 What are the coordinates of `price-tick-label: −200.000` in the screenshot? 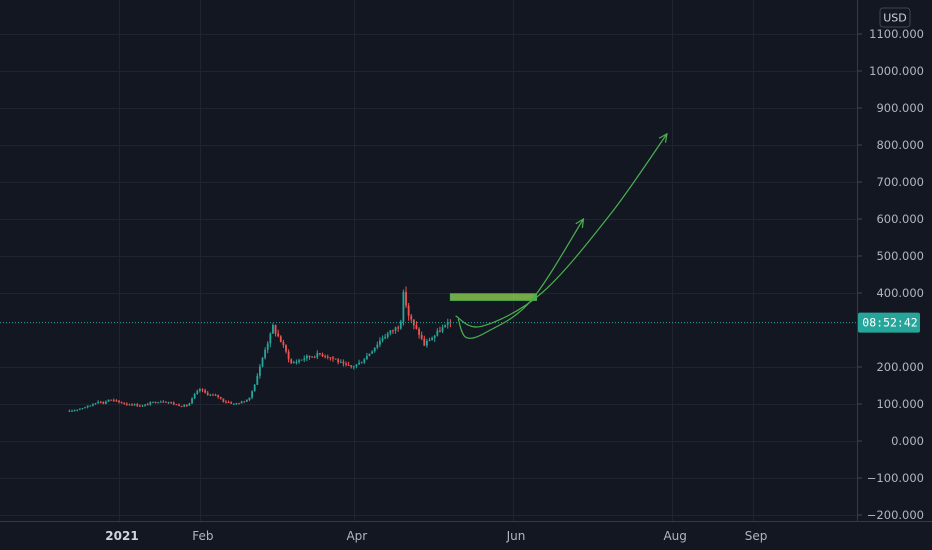 It's located at (895, 515).